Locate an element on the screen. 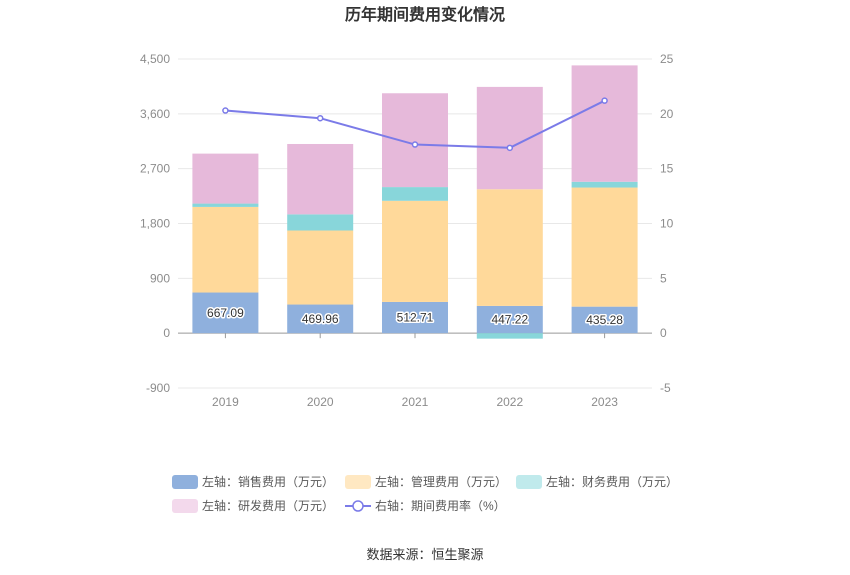 Image resolution: width=850 pixels, height=575 pixels. left-axis-tick-label: 4,500 is located at coordinates (155, 59).